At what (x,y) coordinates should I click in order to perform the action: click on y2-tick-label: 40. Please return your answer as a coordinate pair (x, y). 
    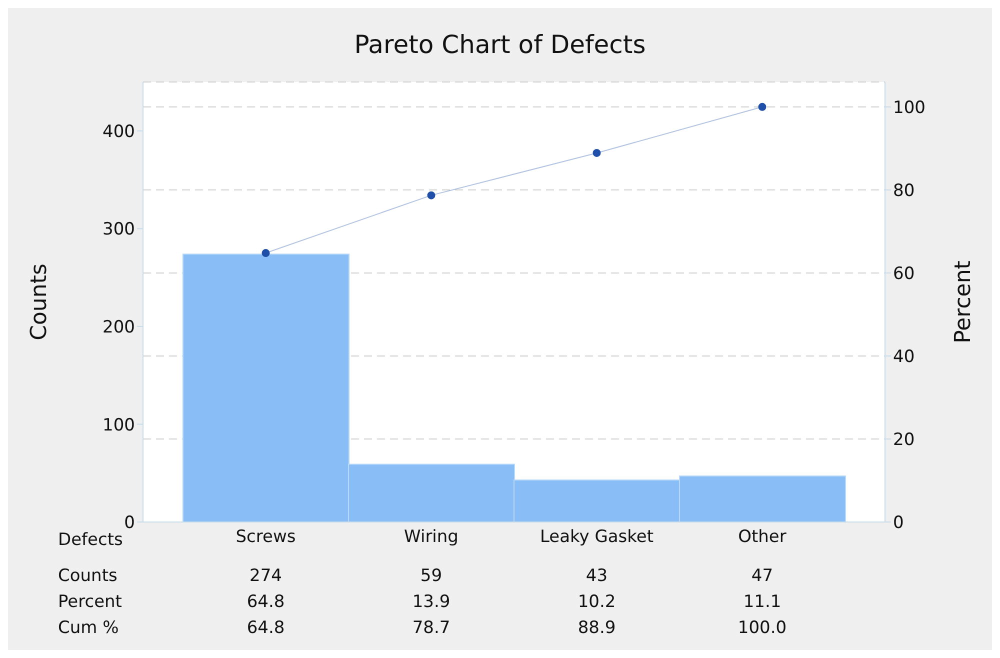
    Looking at the image, I should click on (904, 356).